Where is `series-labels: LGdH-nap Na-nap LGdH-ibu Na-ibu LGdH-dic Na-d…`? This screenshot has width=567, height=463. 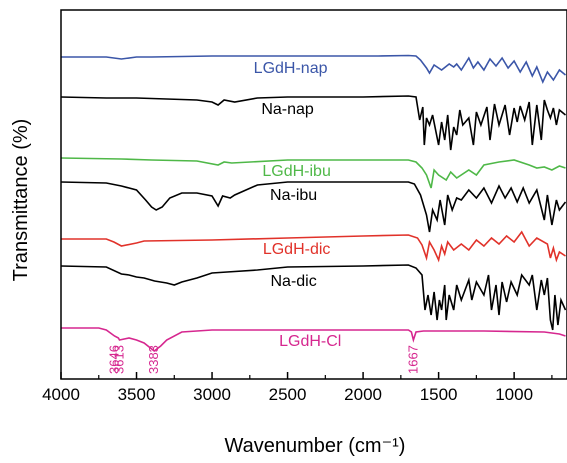 series-labels: LGdH-nap Na-nap LGdH-ibu Na-ibu LGdH-dic Na-d… is located at coordinates (298, 205).